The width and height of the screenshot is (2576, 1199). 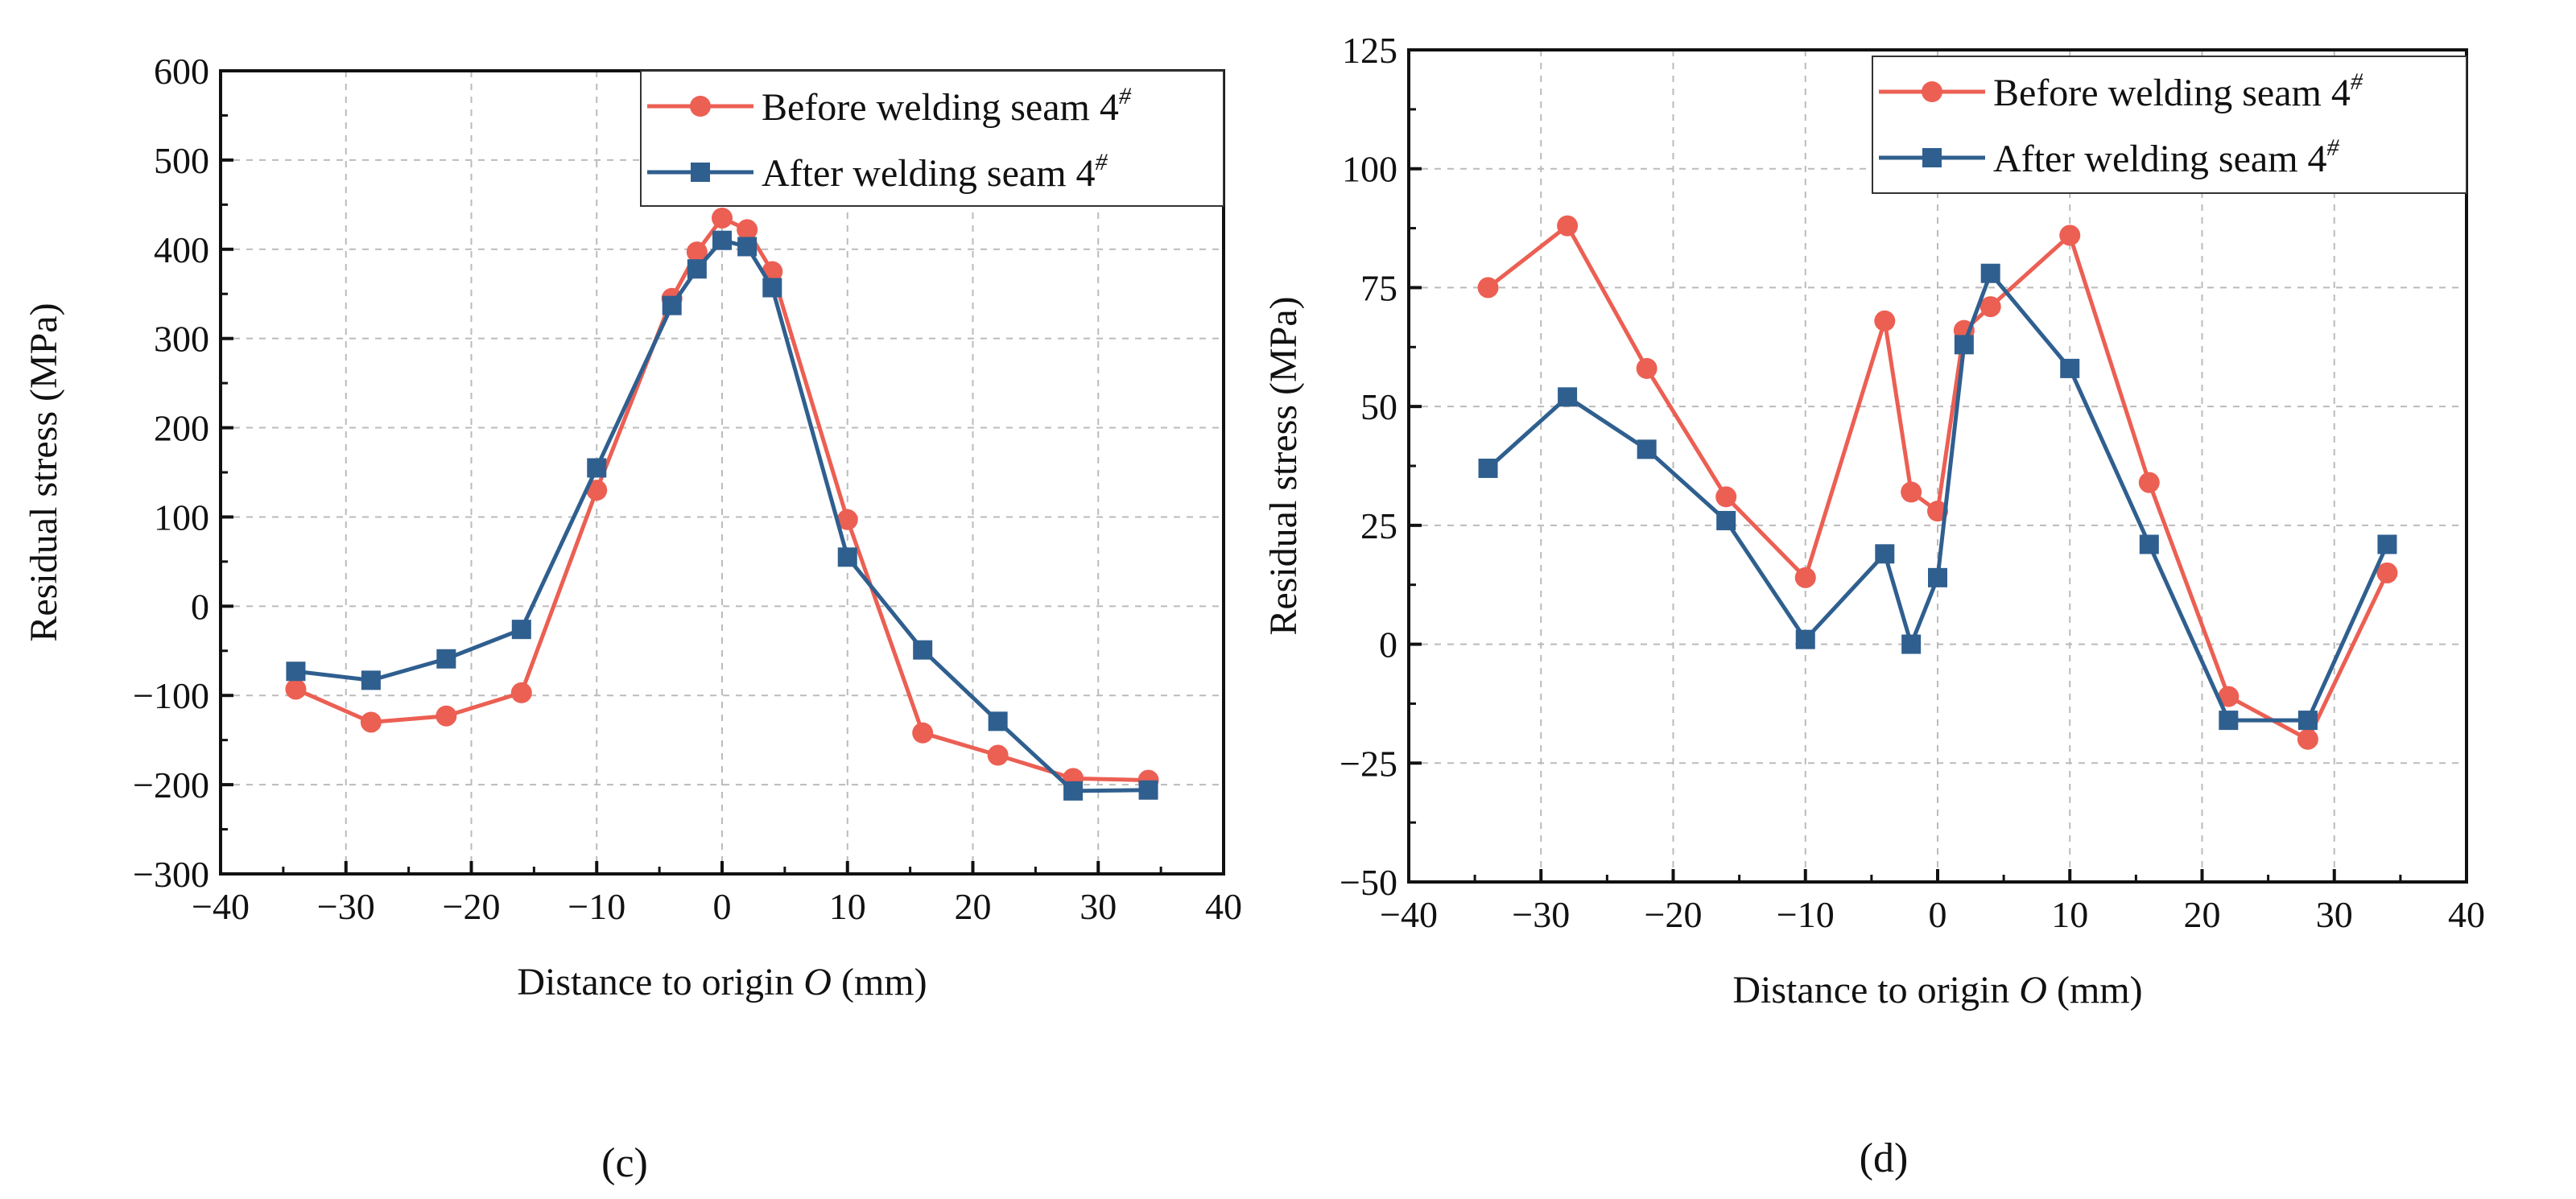 I want to click on figure-caption: (c), so click(x=624, y=1163).